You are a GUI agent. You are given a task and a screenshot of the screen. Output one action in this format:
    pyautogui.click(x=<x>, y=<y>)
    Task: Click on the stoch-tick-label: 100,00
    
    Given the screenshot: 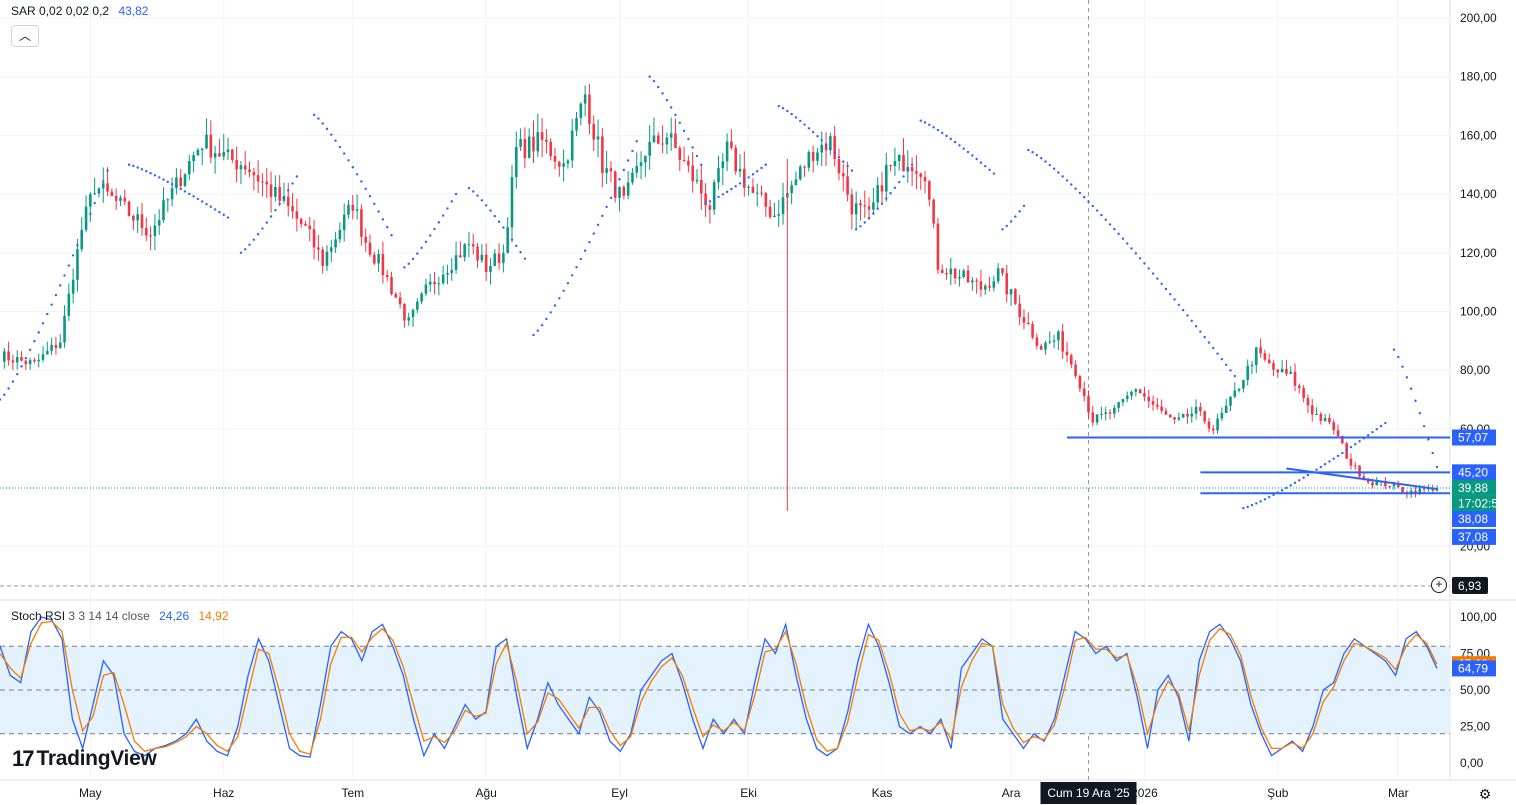 What is the action you would take?
    pyautogui.click(x=1478, y=617)
    